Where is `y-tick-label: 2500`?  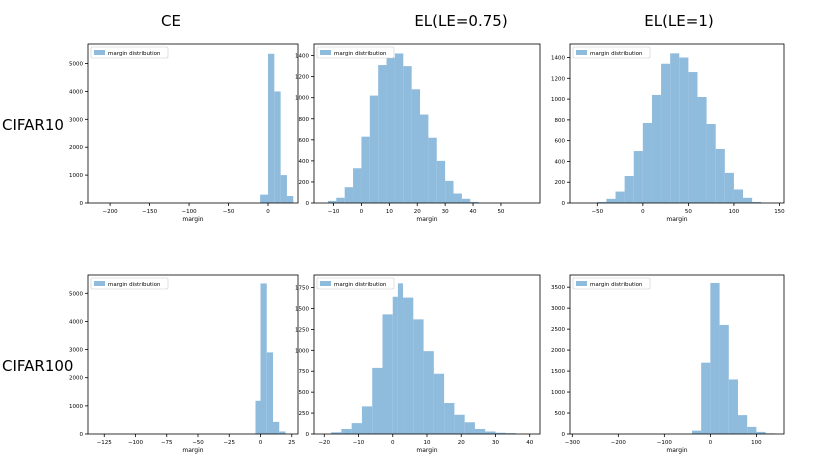 y-tick-label: 2500 is located at coordinates (558, 330).